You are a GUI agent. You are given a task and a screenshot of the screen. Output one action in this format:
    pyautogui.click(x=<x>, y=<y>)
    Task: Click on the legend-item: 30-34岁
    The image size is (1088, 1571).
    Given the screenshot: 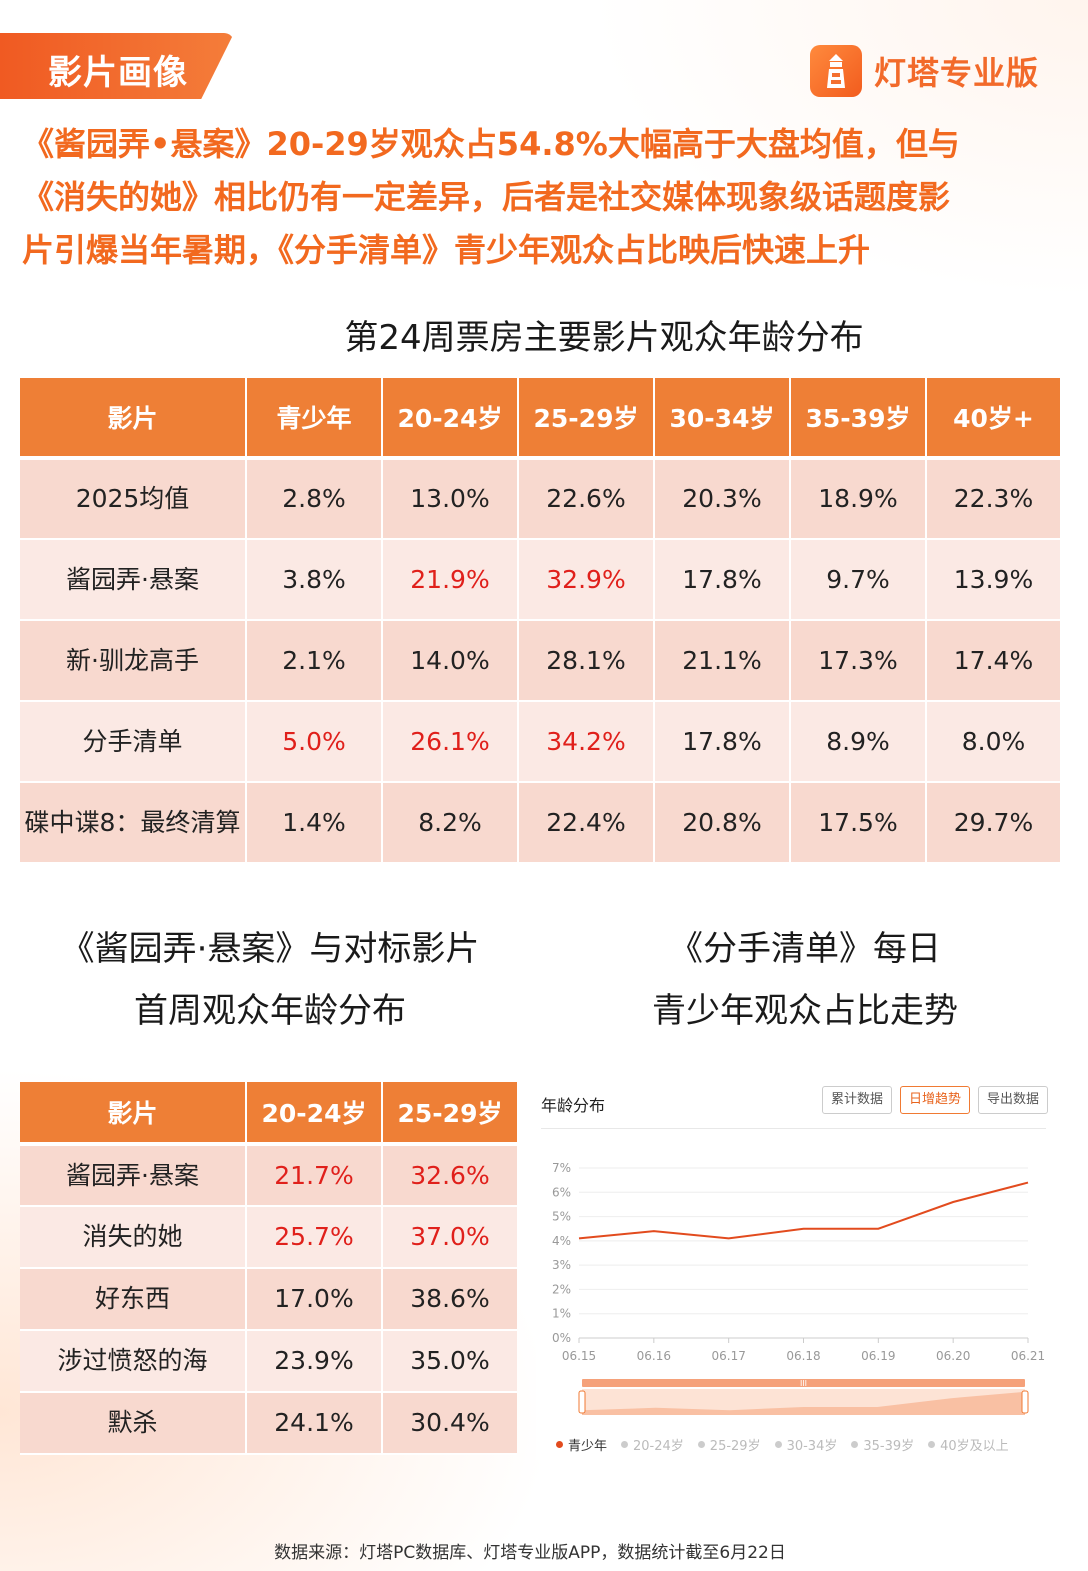 What is the action you would take?
    pyautogui.click(x=806, y=1444)
    